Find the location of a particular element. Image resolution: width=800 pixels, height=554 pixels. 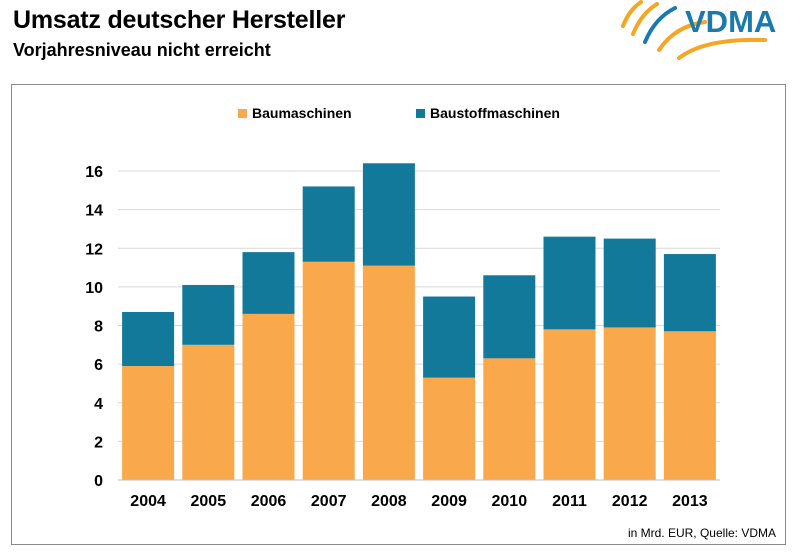

bar-baumaschinen-2009 is located at coordinates (449, 428).